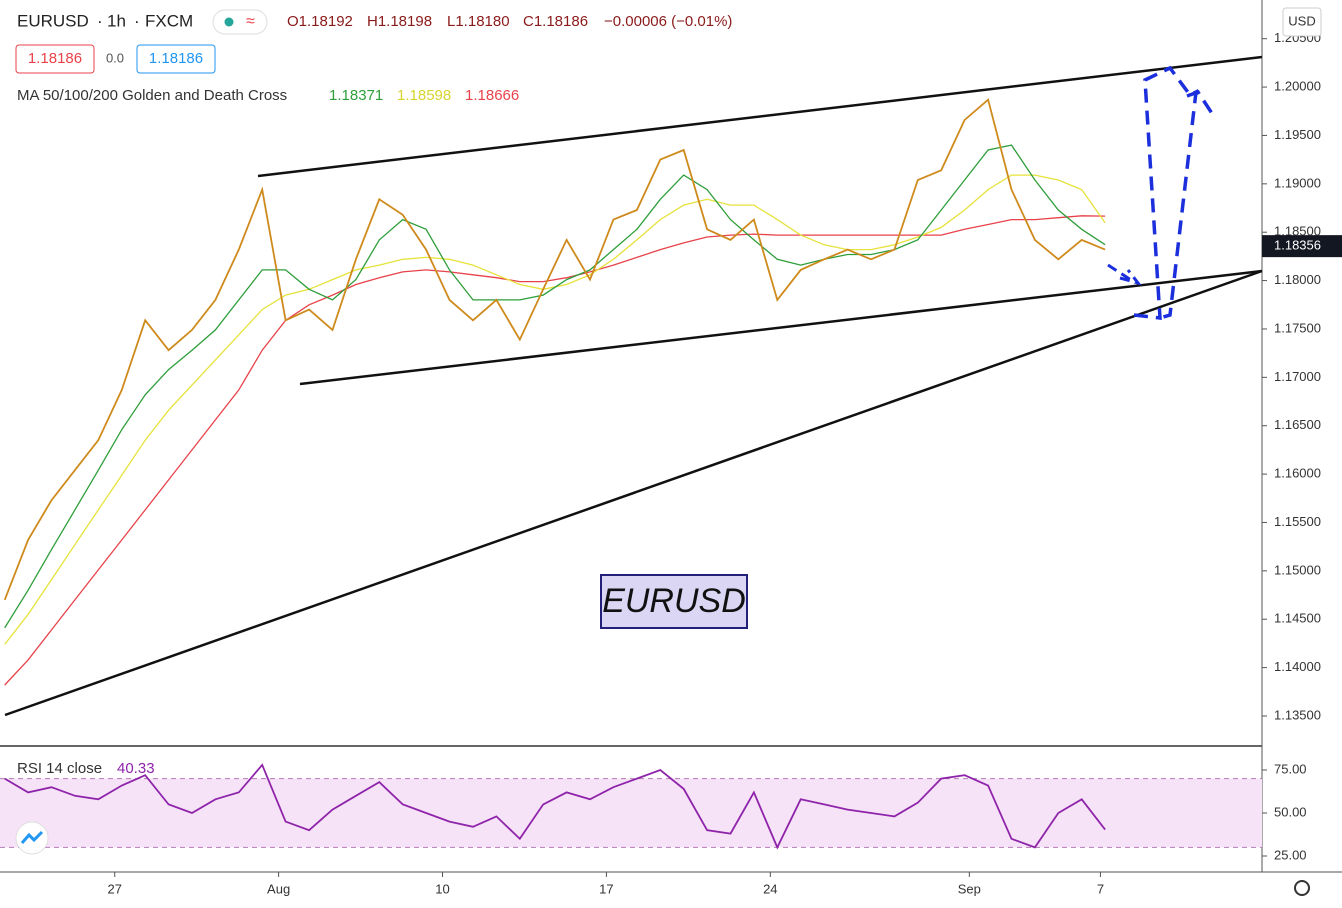 This screenshot has width=1342, height=908. I want to click on ohlc-close: C1.18186, so click(555, 21).